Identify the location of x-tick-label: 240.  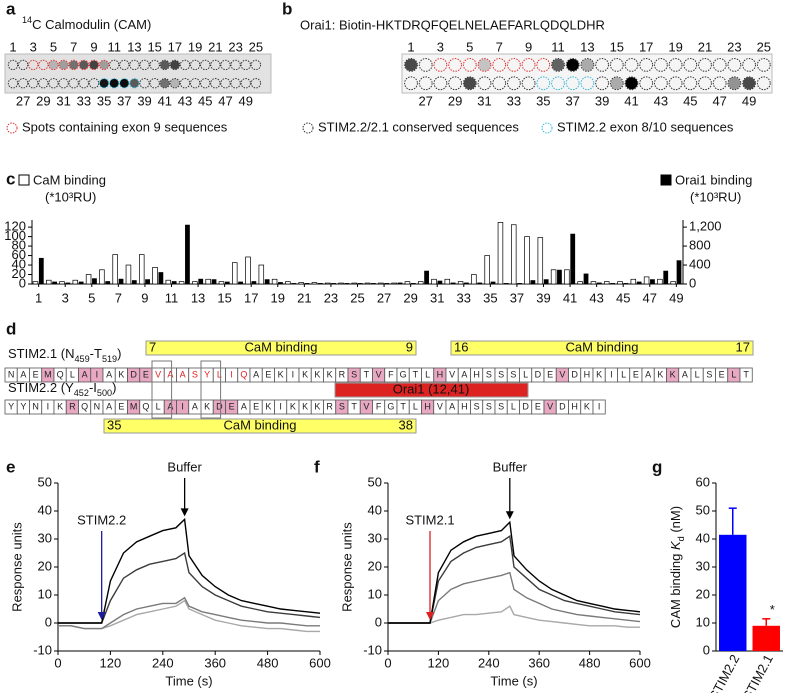
(489, 662).